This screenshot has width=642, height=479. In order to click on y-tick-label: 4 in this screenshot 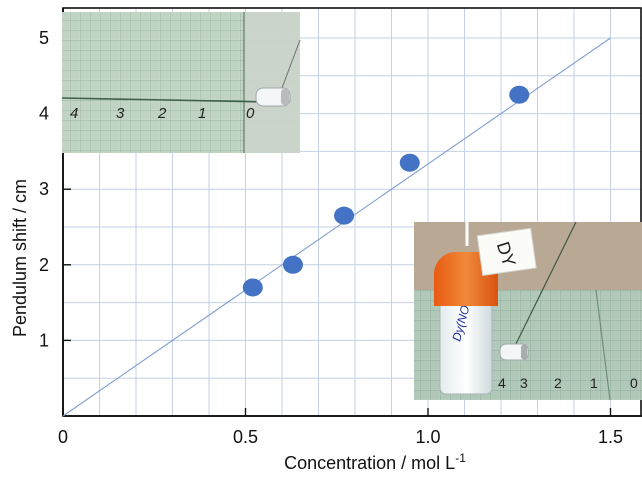, I will do `click(44, 114)`.